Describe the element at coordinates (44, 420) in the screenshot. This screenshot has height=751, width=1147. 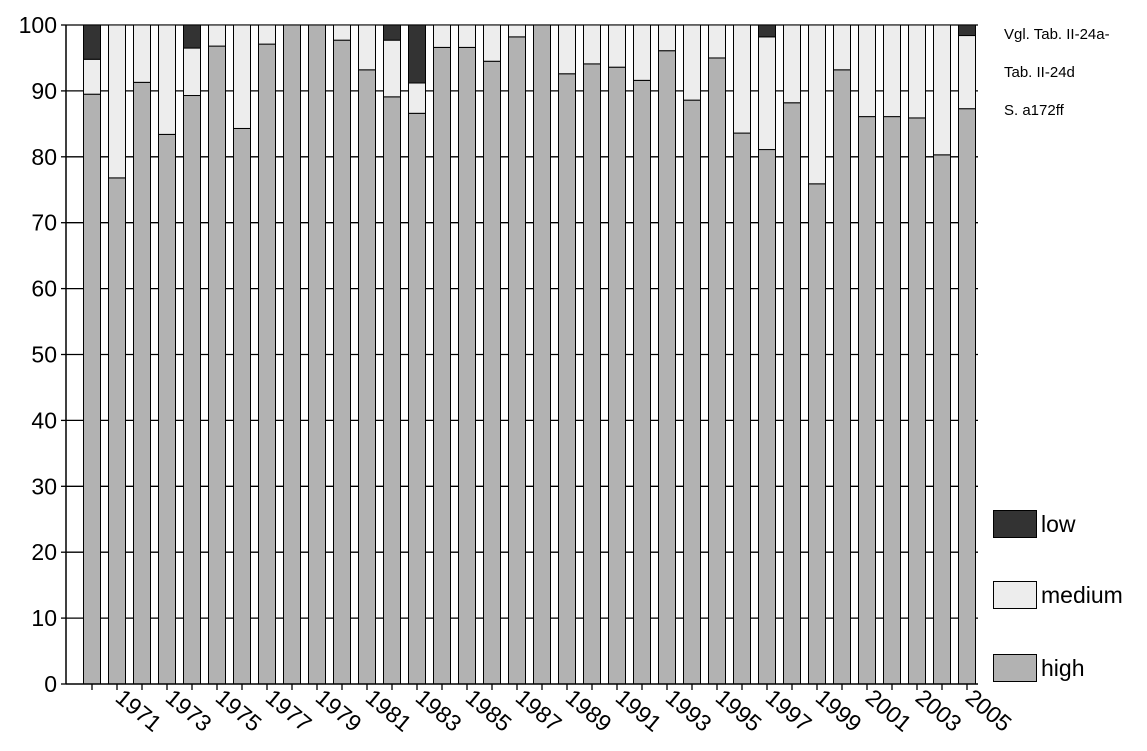
I see `y-tick-label: 40` at that location.